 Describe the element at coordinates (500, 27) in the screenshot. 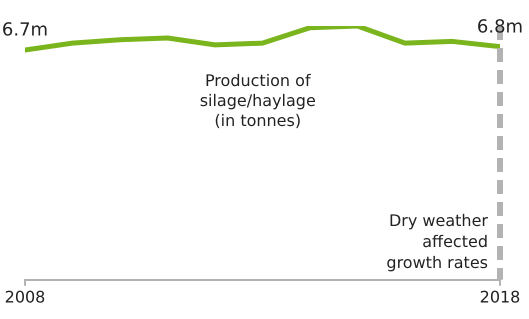

I see `data-label: 6.8m` at that location.